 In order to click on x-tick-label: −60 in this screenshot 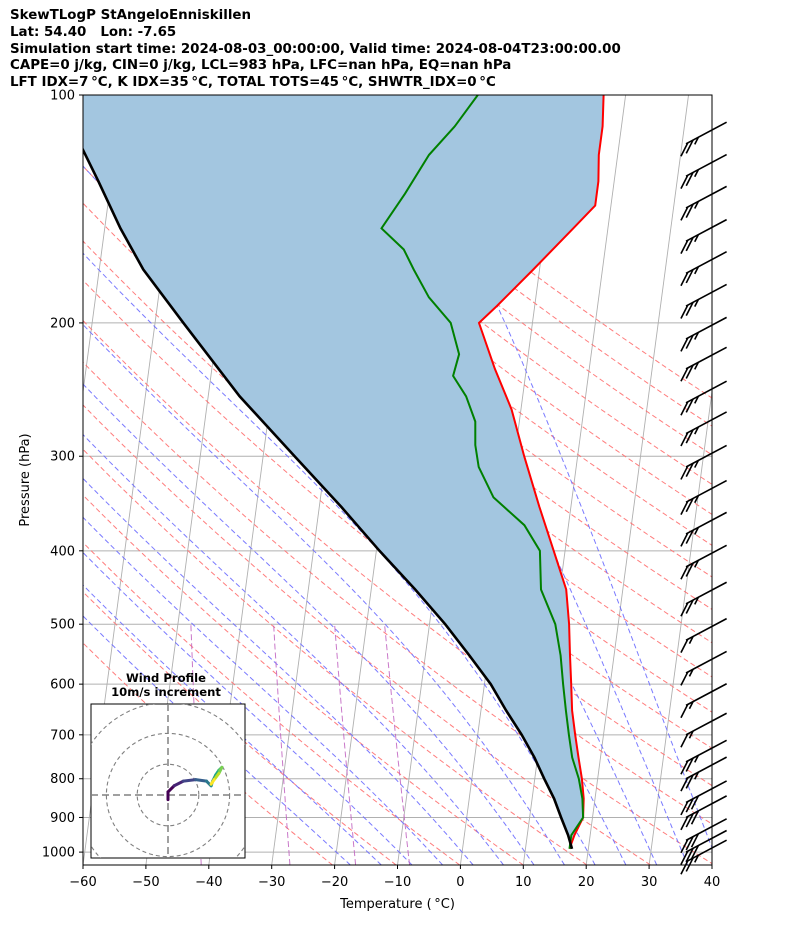, I will do `click(82, 882)`.